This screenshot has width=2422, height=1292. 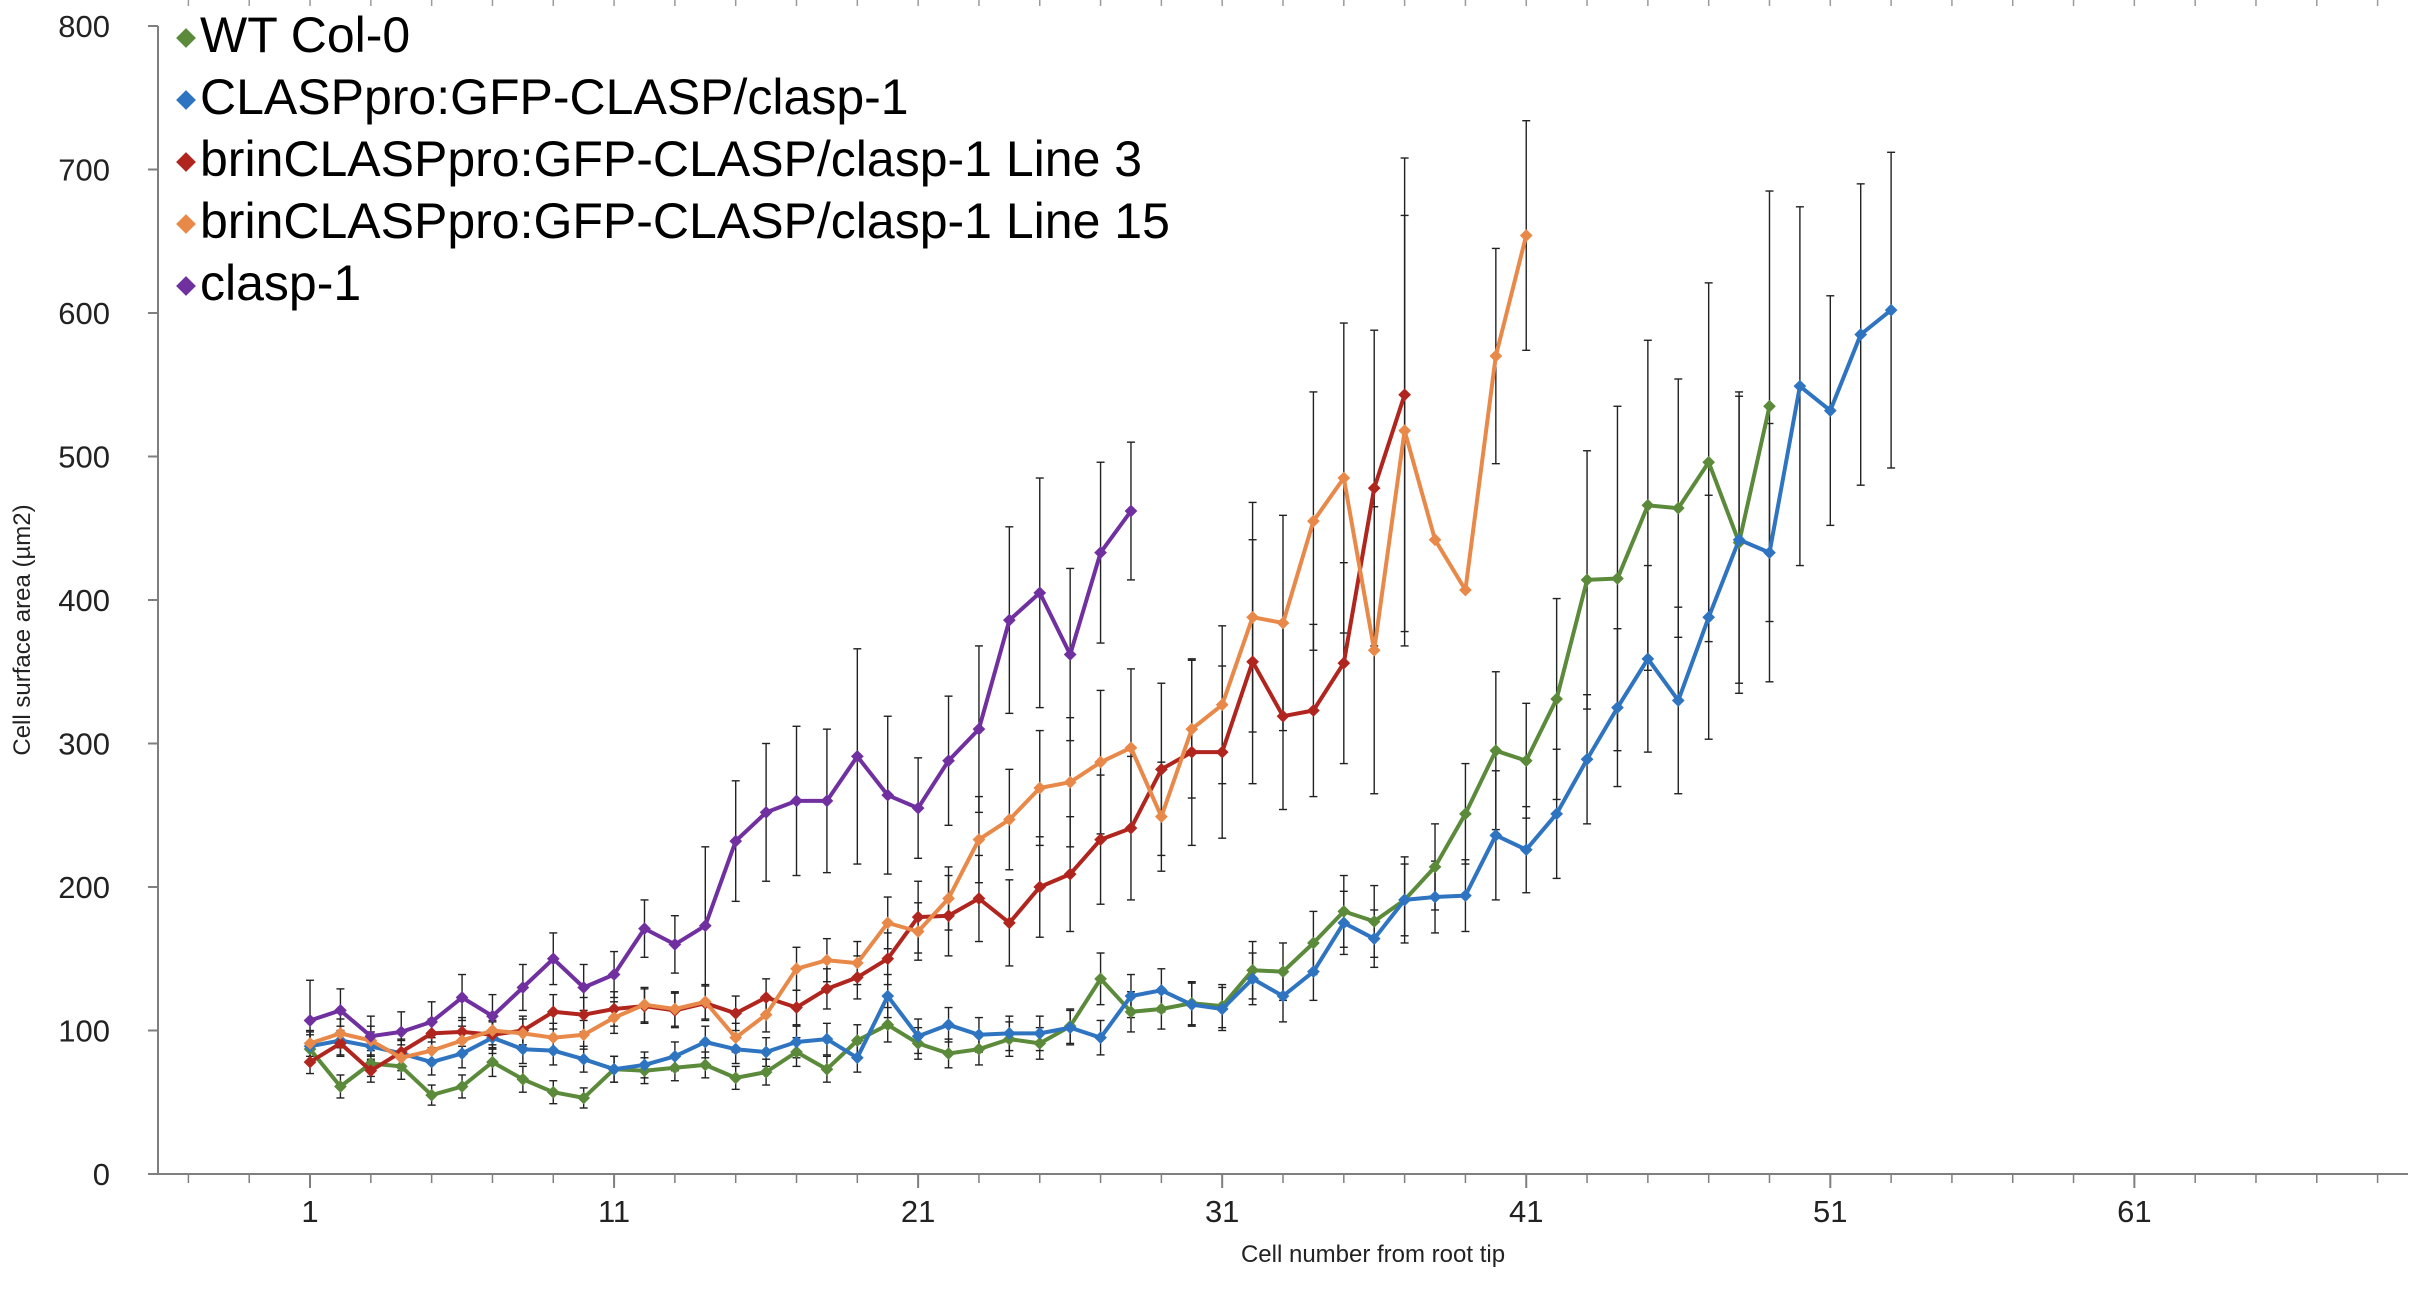 I want to click on legend-label: brinCLASPpro:GFP-CLASP/clasp-1 Line 15, so click(x=685, y=221).